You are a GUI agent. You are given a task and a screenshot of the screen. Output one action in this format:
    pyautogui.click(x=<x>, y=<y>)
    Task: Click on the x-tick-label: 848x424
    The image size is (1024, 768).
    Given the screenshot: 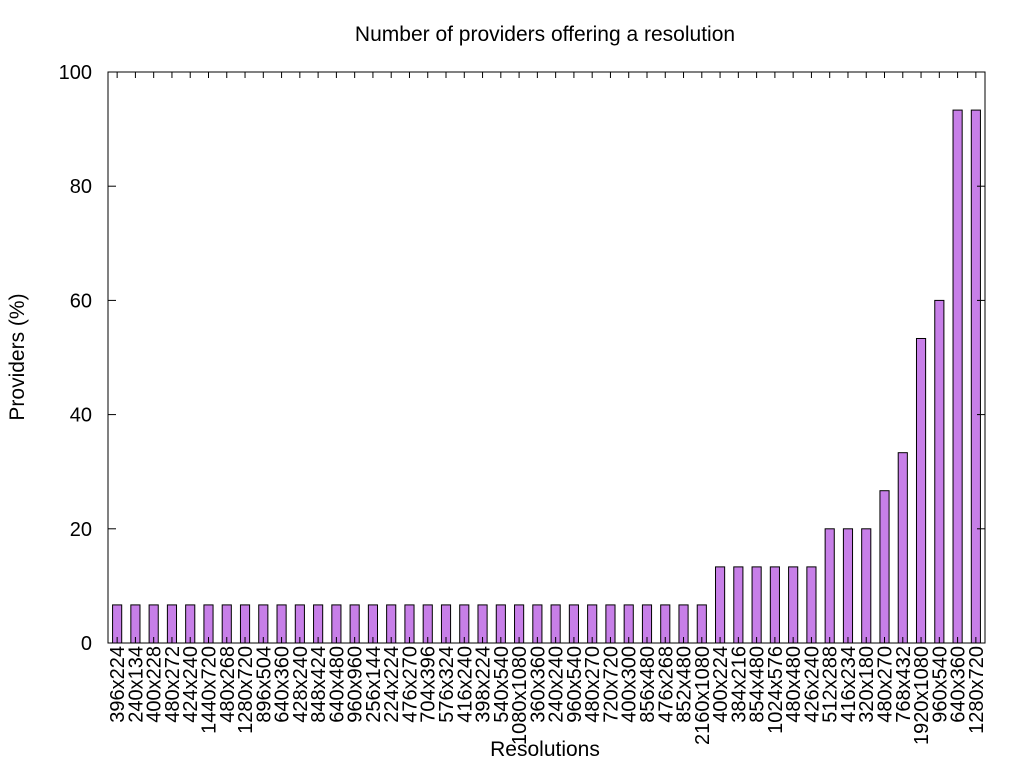 What is the action you would take?
    pyautogui.click(x=319, y=684)
    